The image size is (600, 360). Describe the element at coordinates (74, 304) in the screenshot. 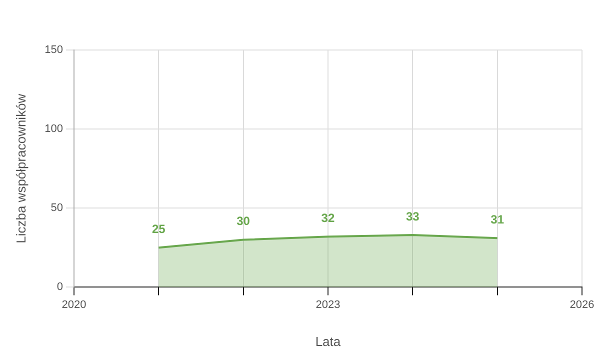

I see `x-tick-label: 2020` at that location.